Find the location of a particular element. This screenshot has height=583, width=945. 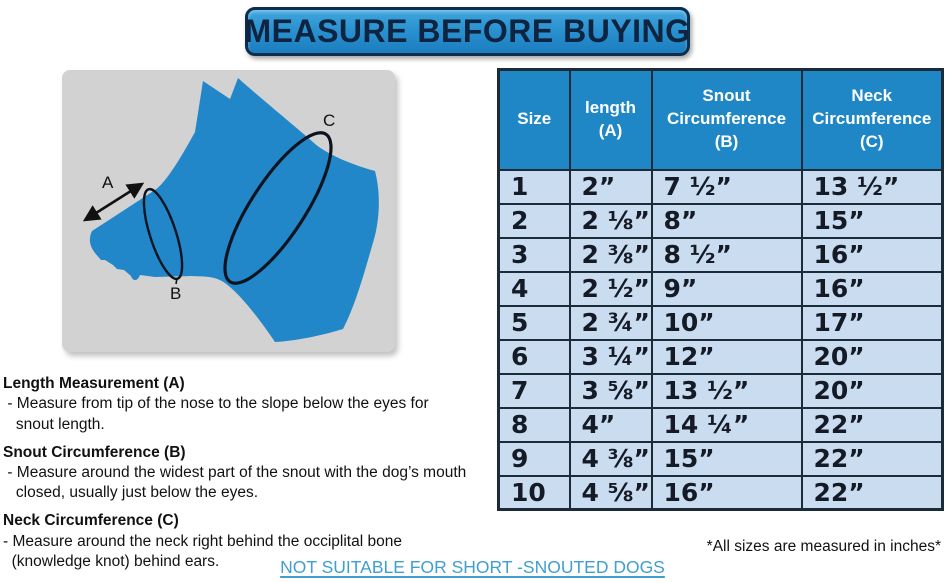

snout-cell: 14 ¼” is located at coordinates (726, 424).